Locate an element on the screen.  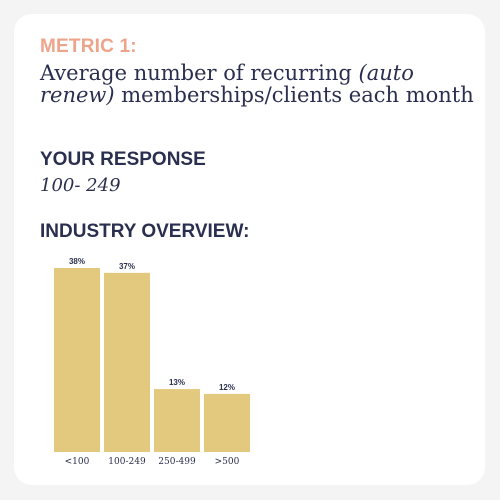
category-label: 100-249 is located at coordinates (127, 462).